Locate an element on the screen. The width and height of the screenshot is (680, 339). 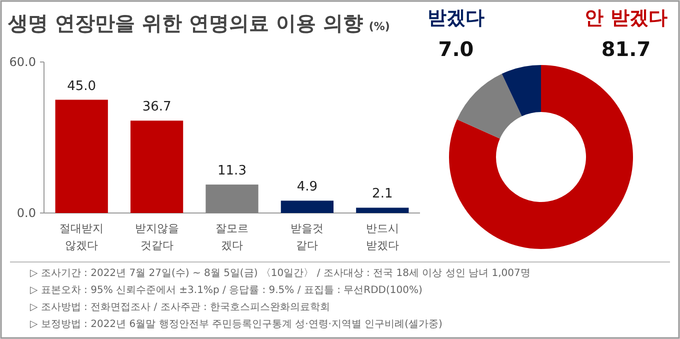
data-label: 2.1 is located at coordinates (382, 194).